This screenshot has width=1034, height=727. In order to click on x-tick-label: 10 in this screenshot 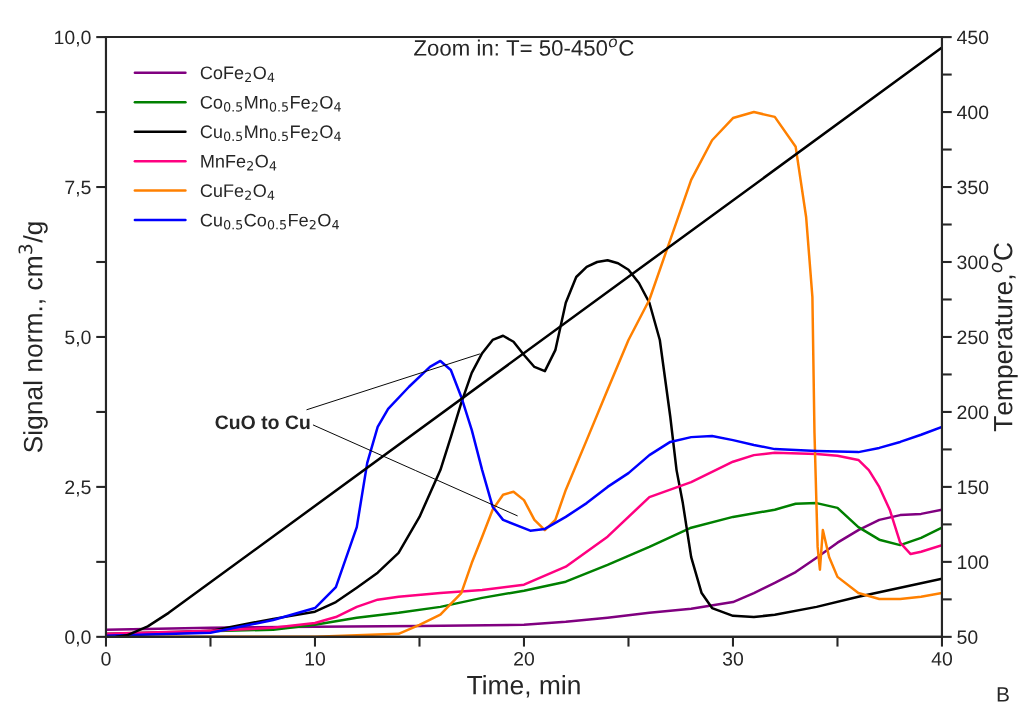, I will do `click(315, 658)`.